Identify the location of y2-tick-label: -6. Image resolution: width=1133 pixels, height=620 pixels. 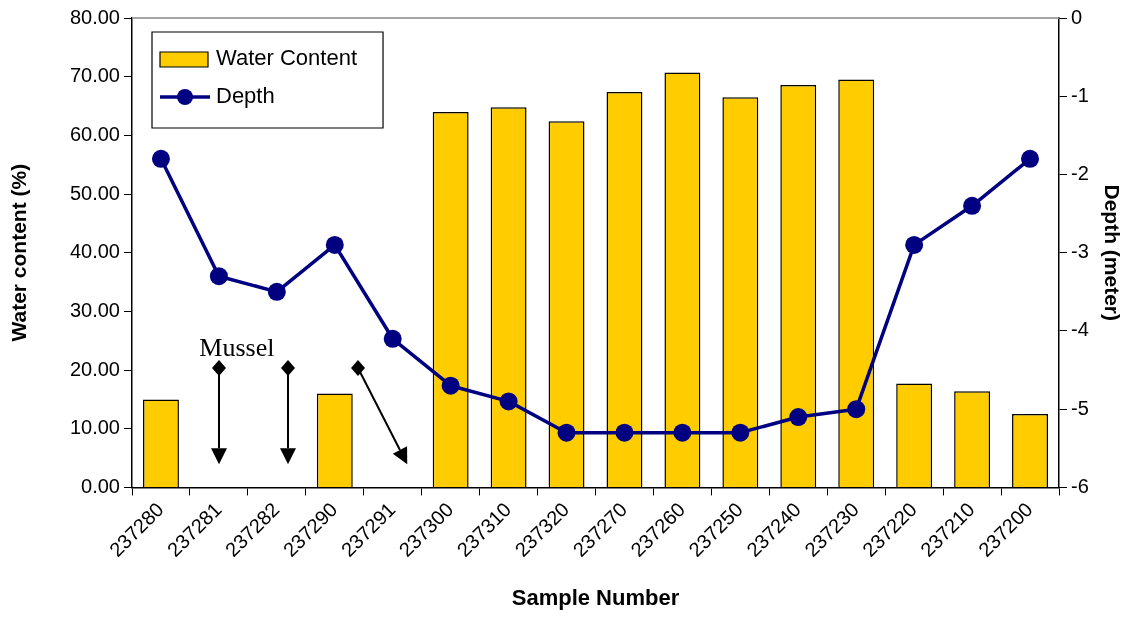
(1080, 485).